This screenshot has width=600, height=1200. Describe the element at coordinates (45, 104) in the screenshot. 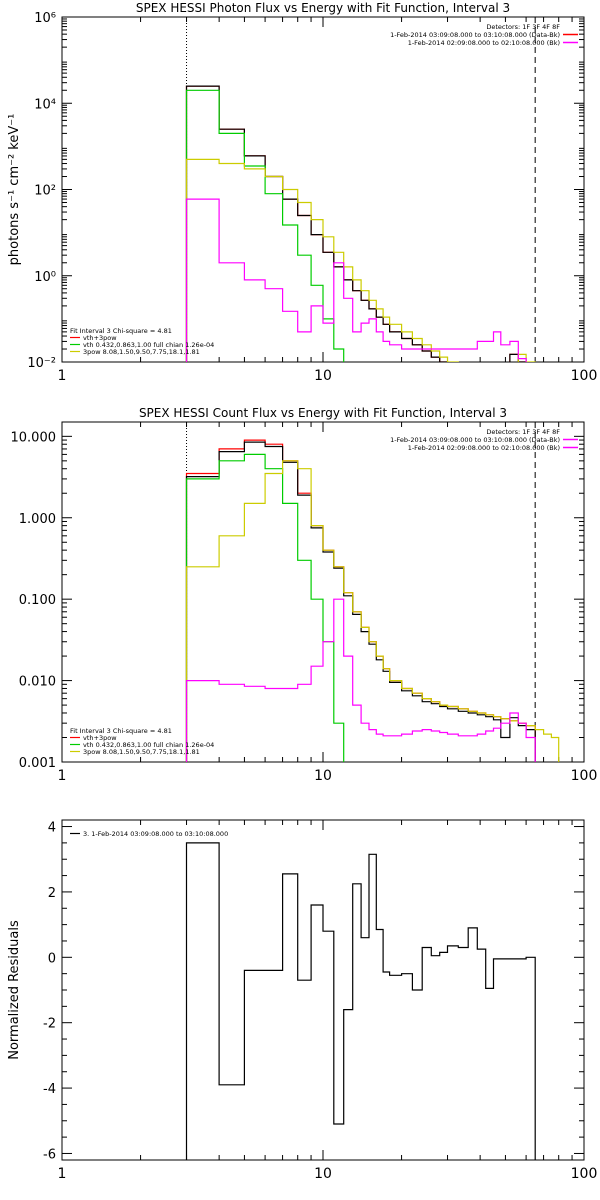

I see `photon-y-tick-label: 10⁴` at that location.